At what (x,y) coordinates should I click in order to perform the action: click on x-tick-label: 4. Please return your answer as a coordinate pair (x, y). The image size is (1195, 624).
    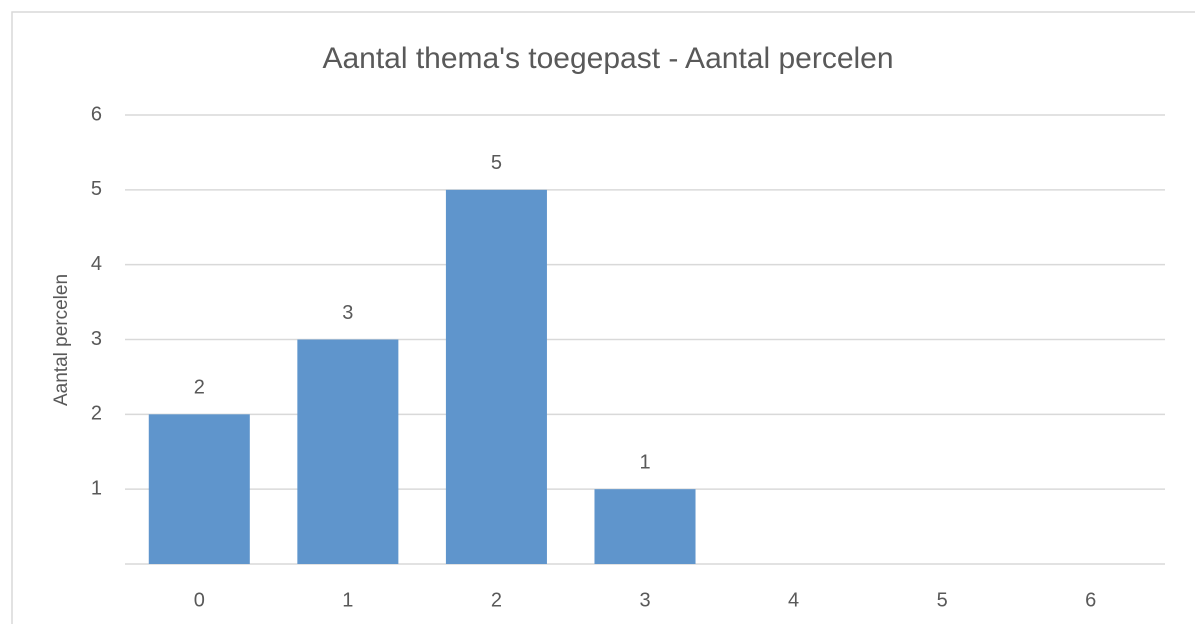
    Looking at the image, I should click on (793, 600).